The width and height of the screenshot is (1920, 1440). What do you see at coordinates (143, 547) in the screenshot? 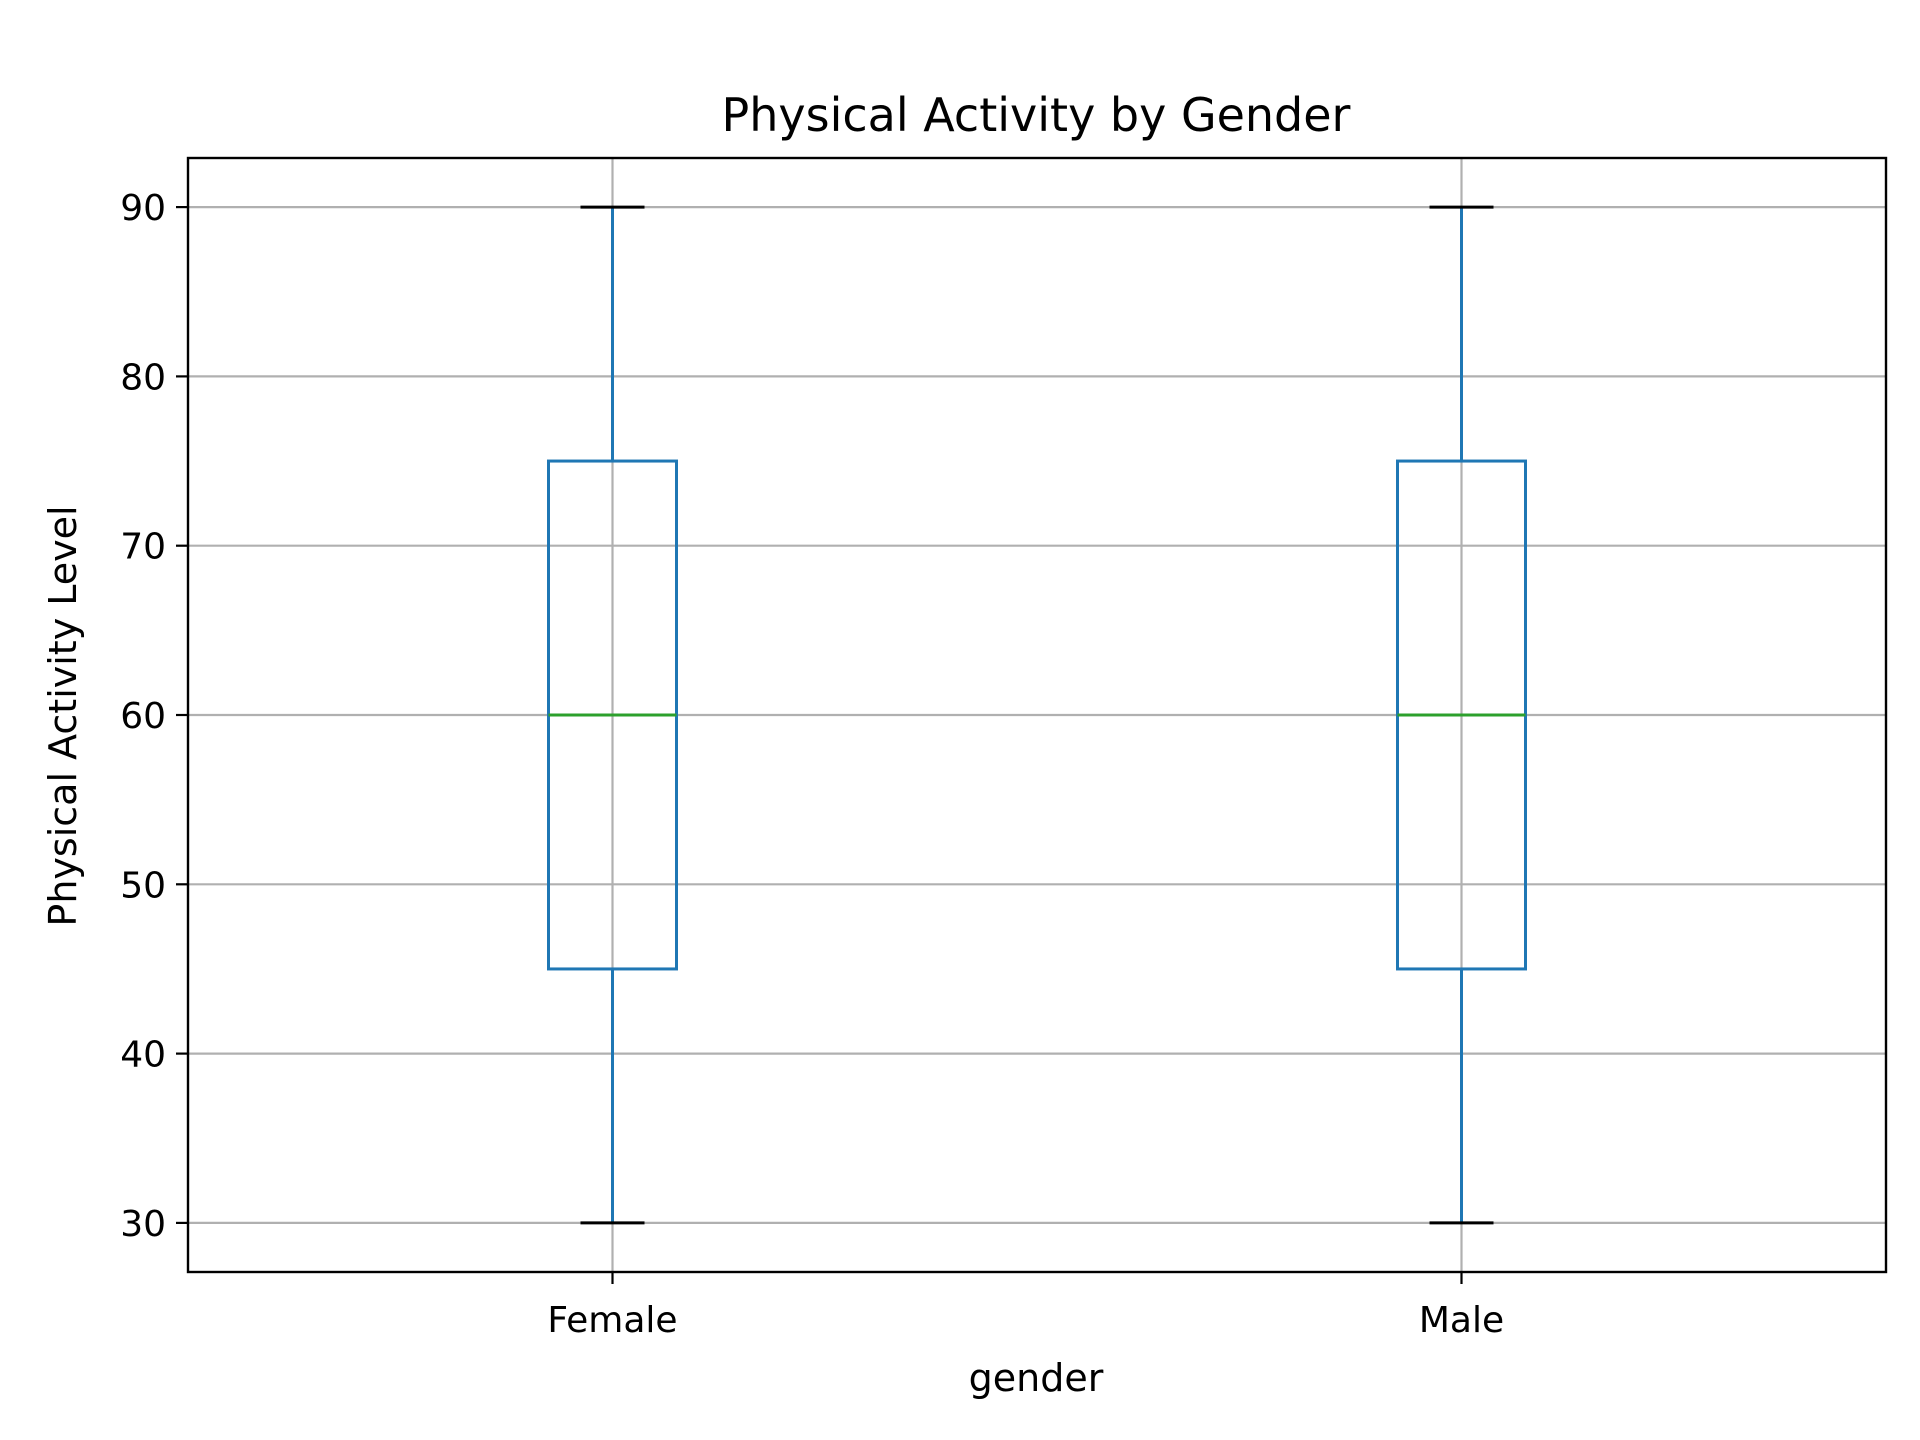
I see `y-tick-label: 70` at bounding box center [143, 547].